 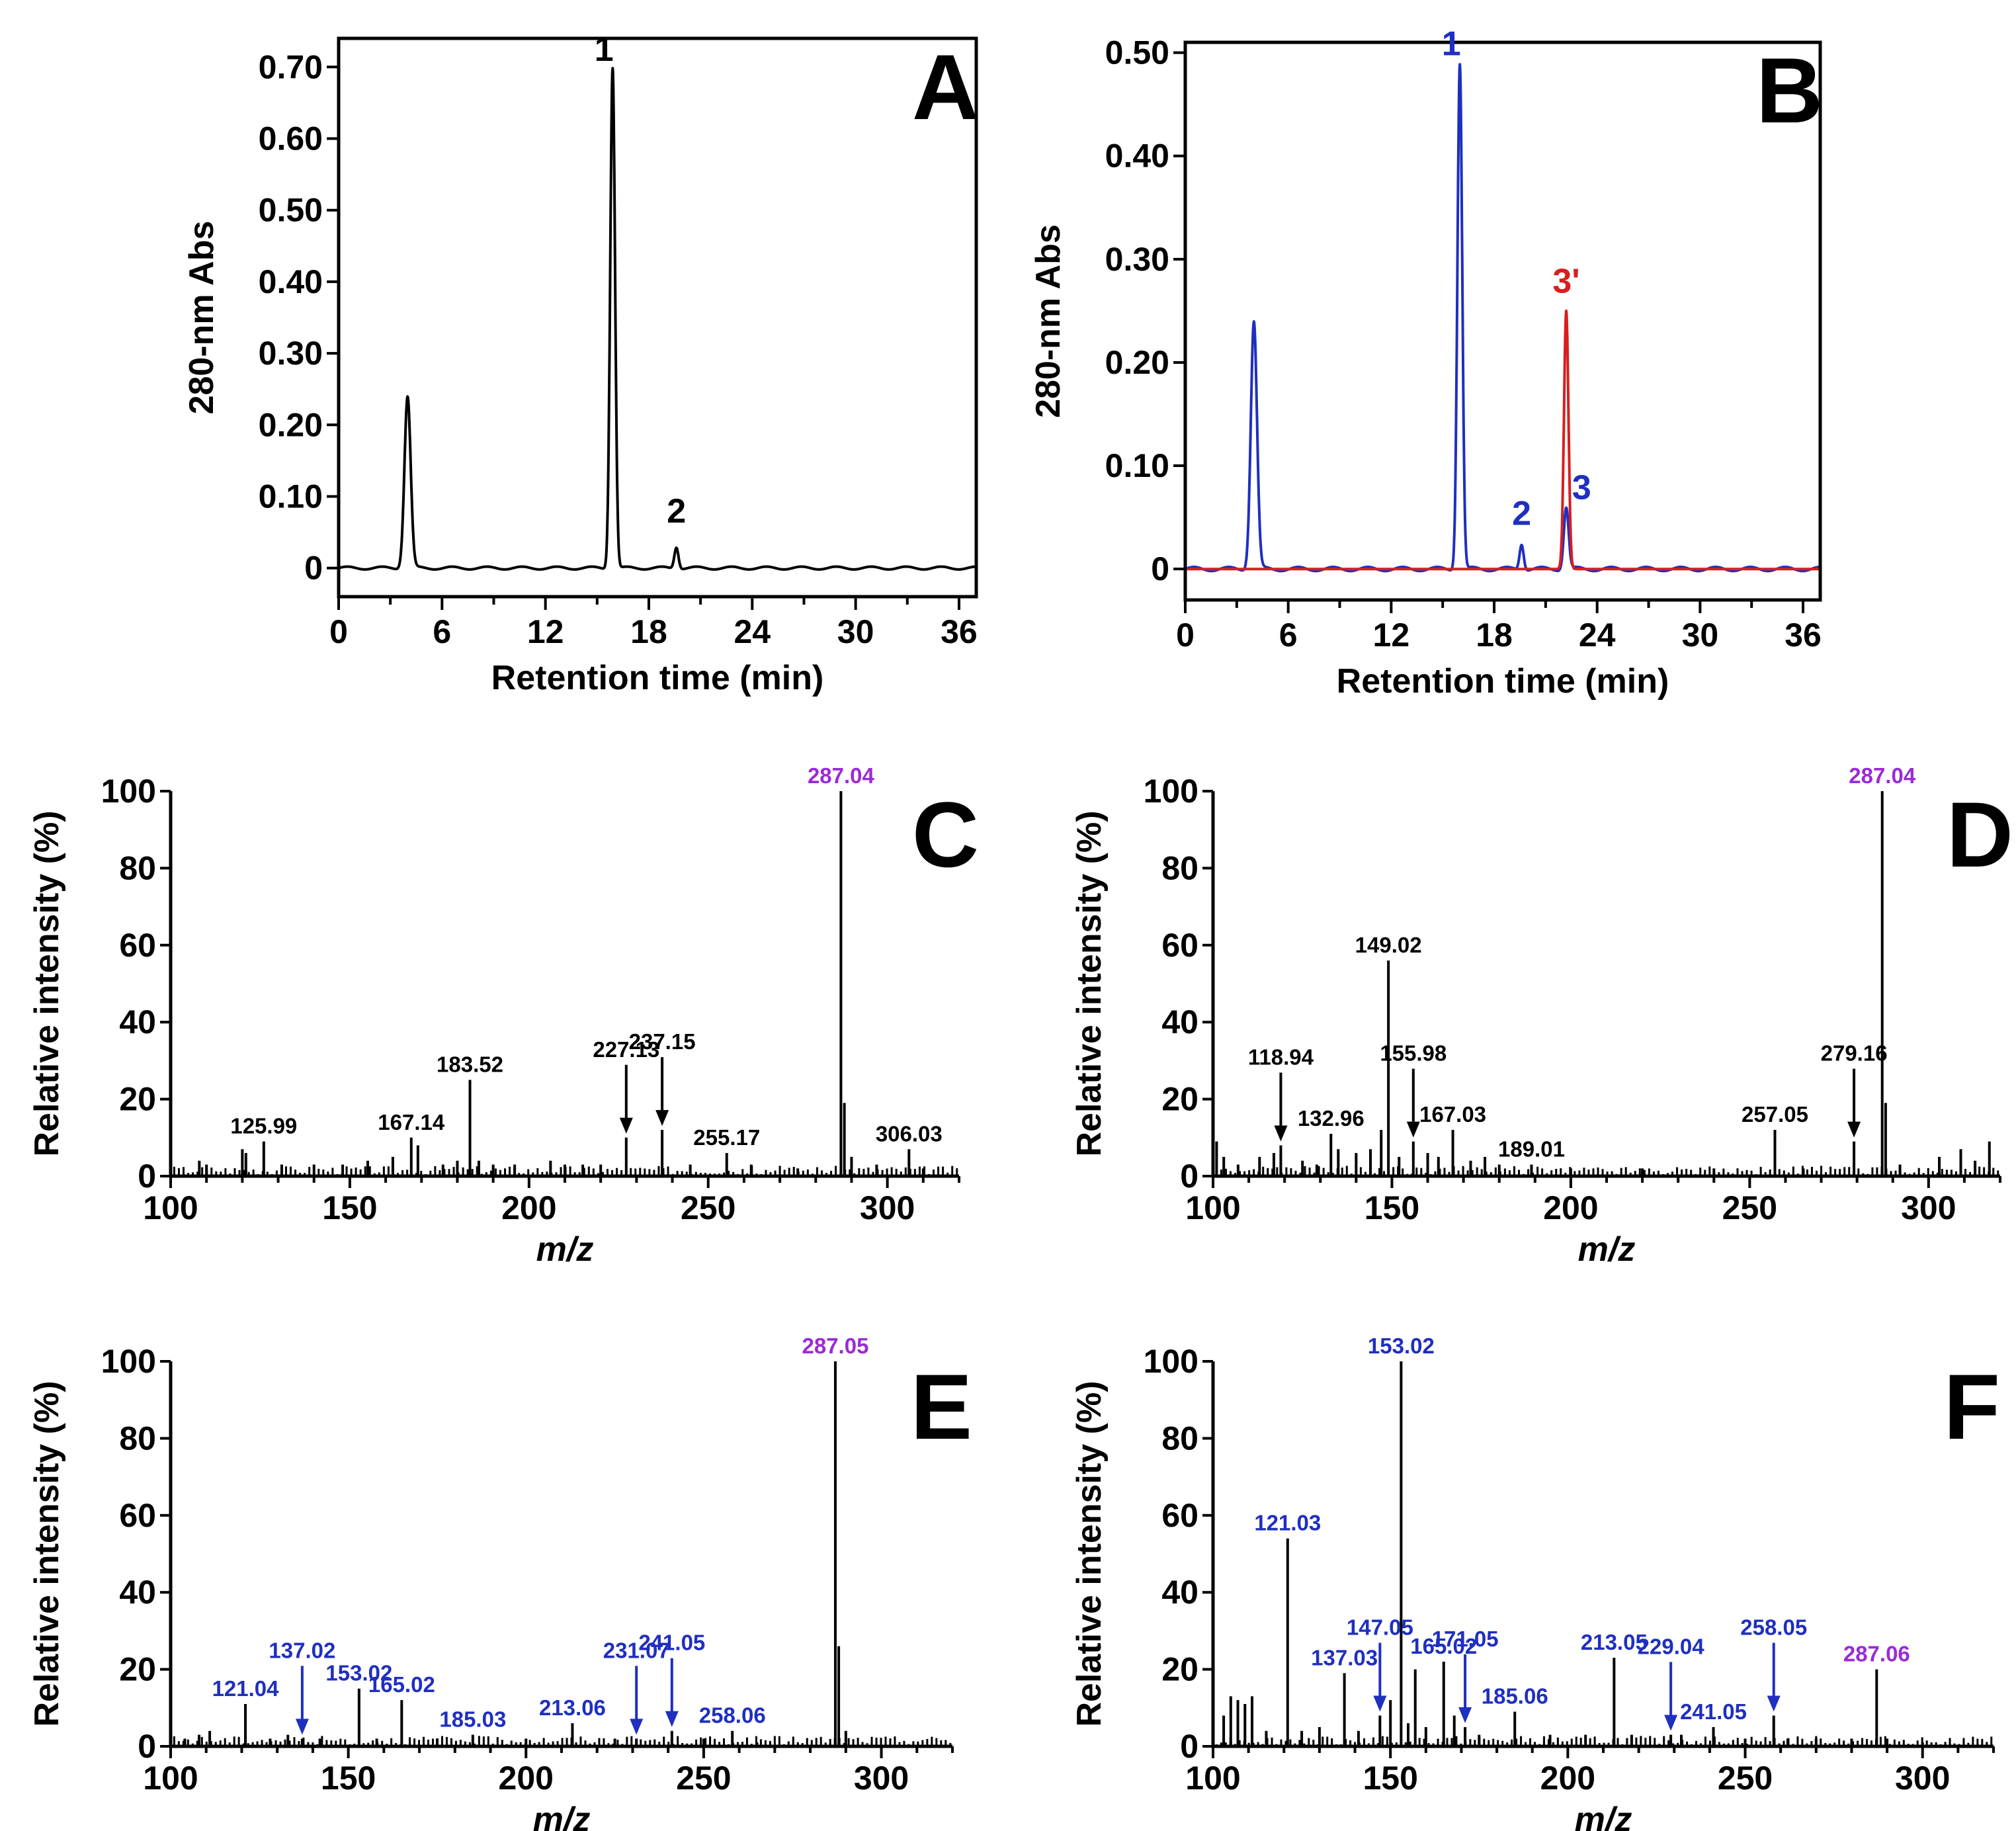 What do you see at coordinates (1614, 1642) in the screenshot?
I see `fragment-label: 213.05` at bounding box center [1614, 1642].